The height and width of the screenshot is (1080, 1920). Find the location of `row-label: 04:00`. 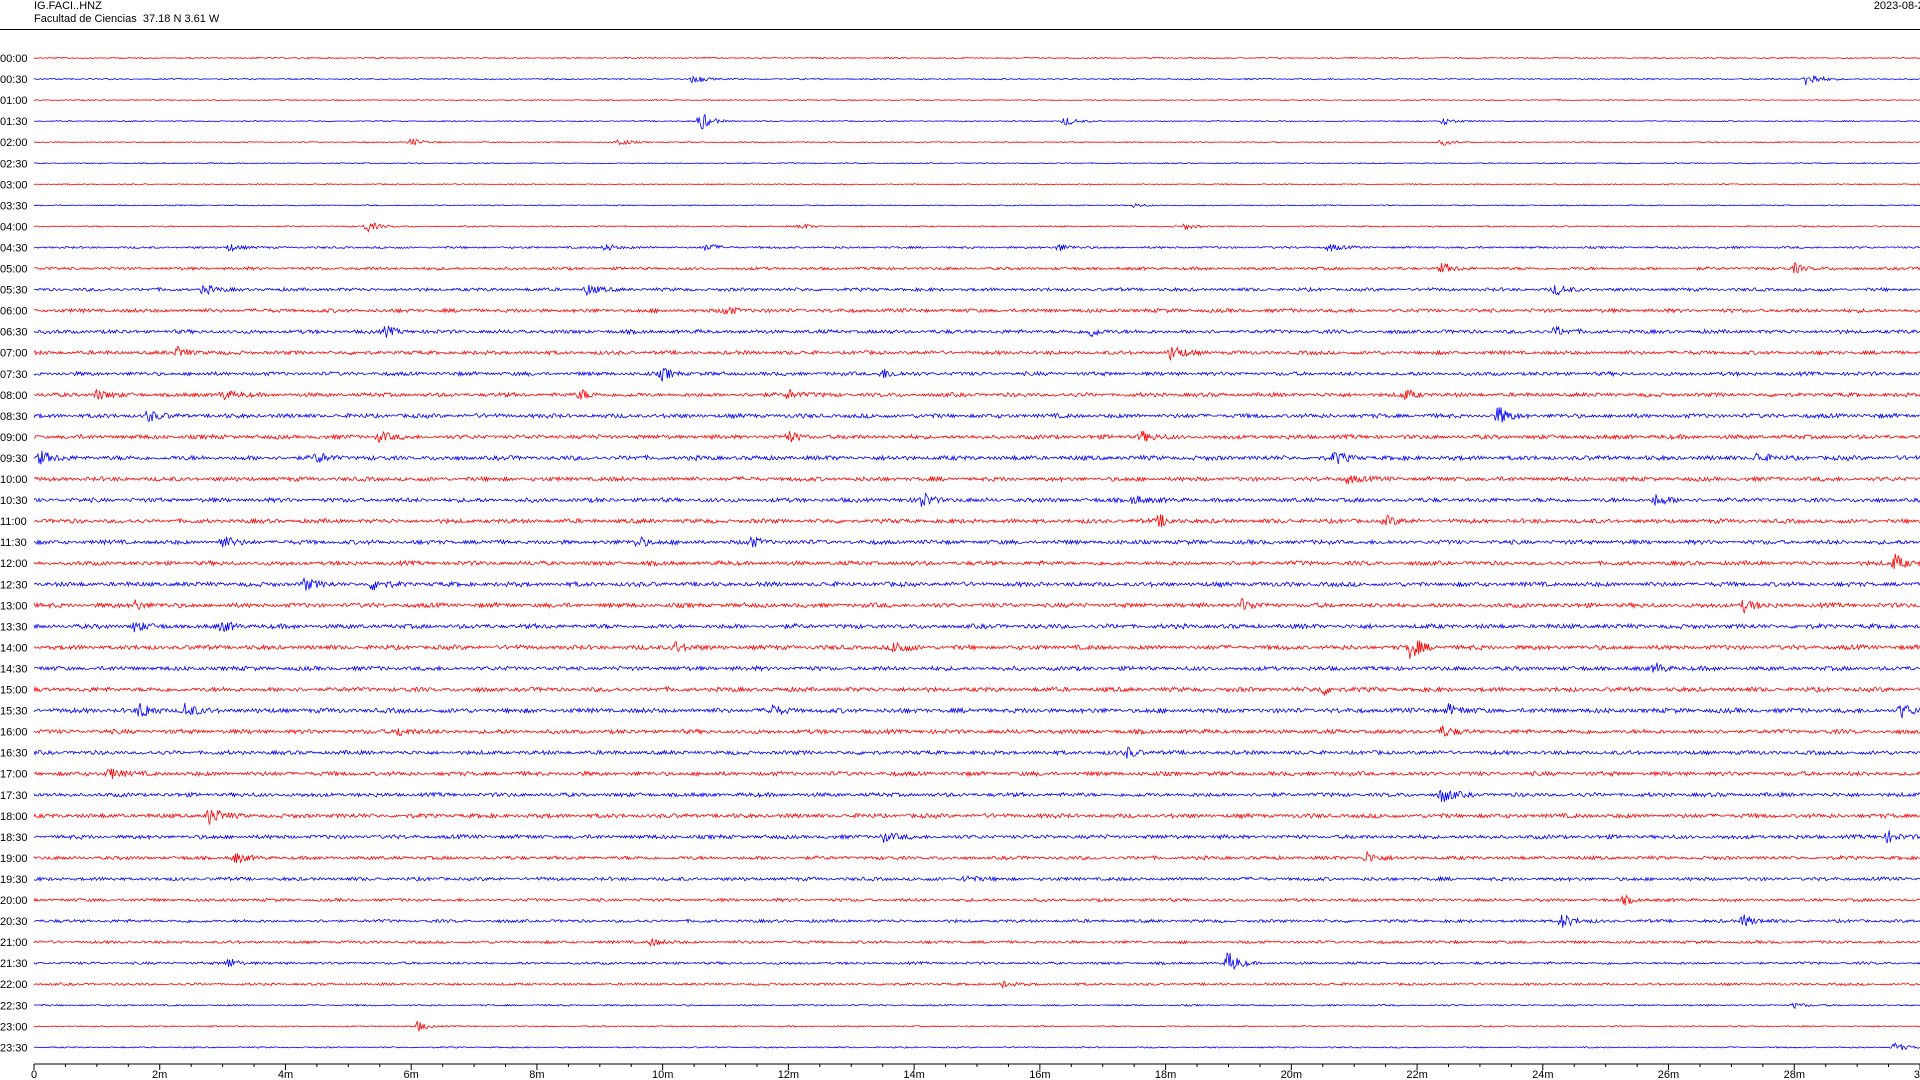

row-label: 04:00 is located at coordinates (14, 227).